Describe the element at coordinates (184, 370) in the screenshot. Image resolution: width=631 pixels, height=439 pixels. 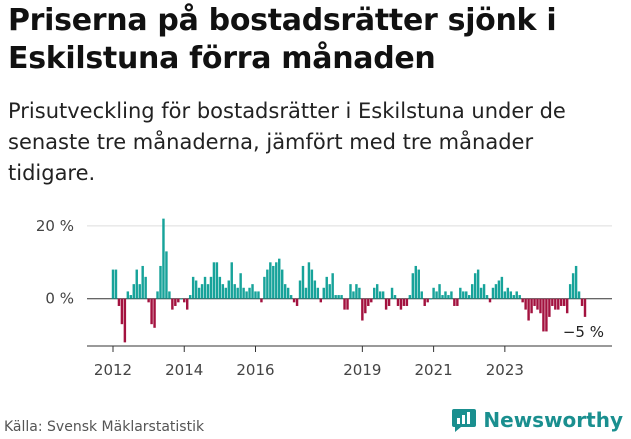
I see `x-tick-label: 2014` at that location.